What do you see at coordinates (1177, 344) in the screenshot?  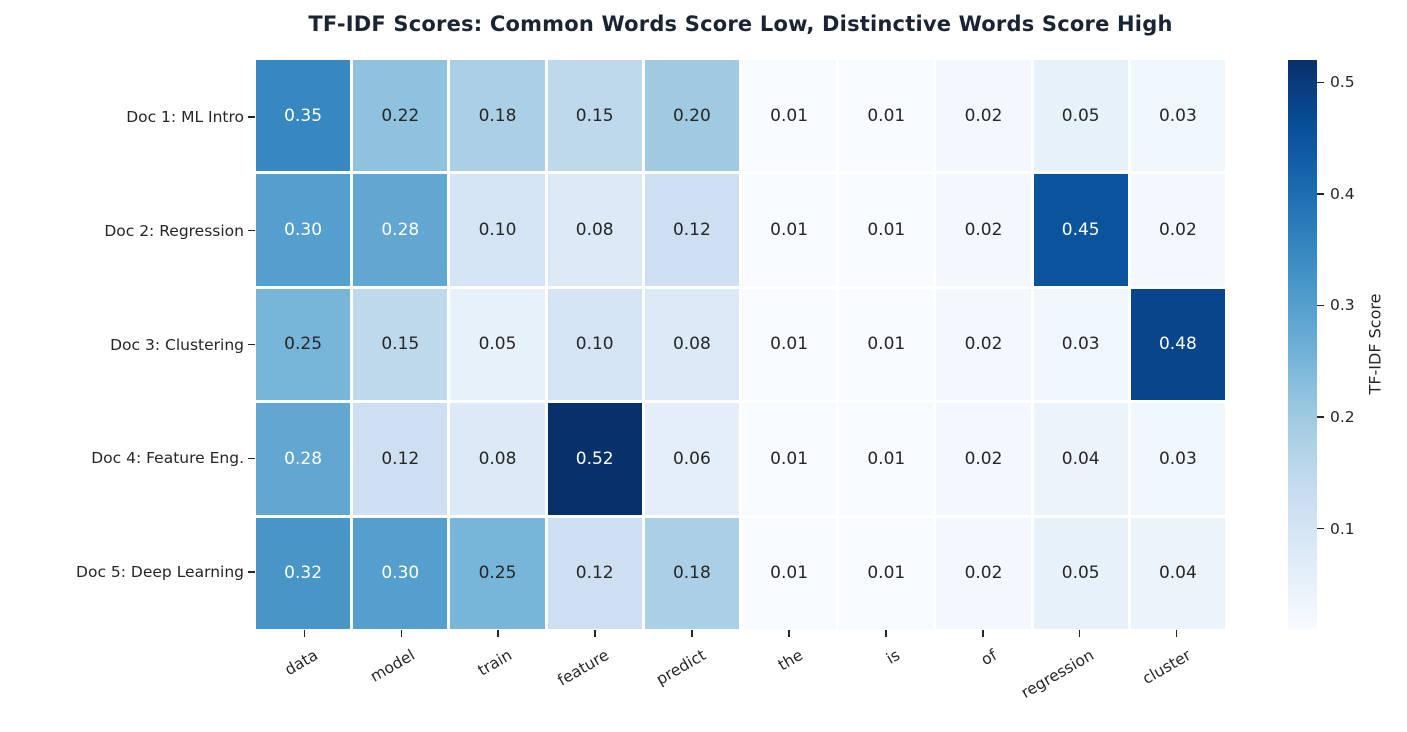 I see `heatmap-cell: 0.48` at bounding box center [1177, 344].